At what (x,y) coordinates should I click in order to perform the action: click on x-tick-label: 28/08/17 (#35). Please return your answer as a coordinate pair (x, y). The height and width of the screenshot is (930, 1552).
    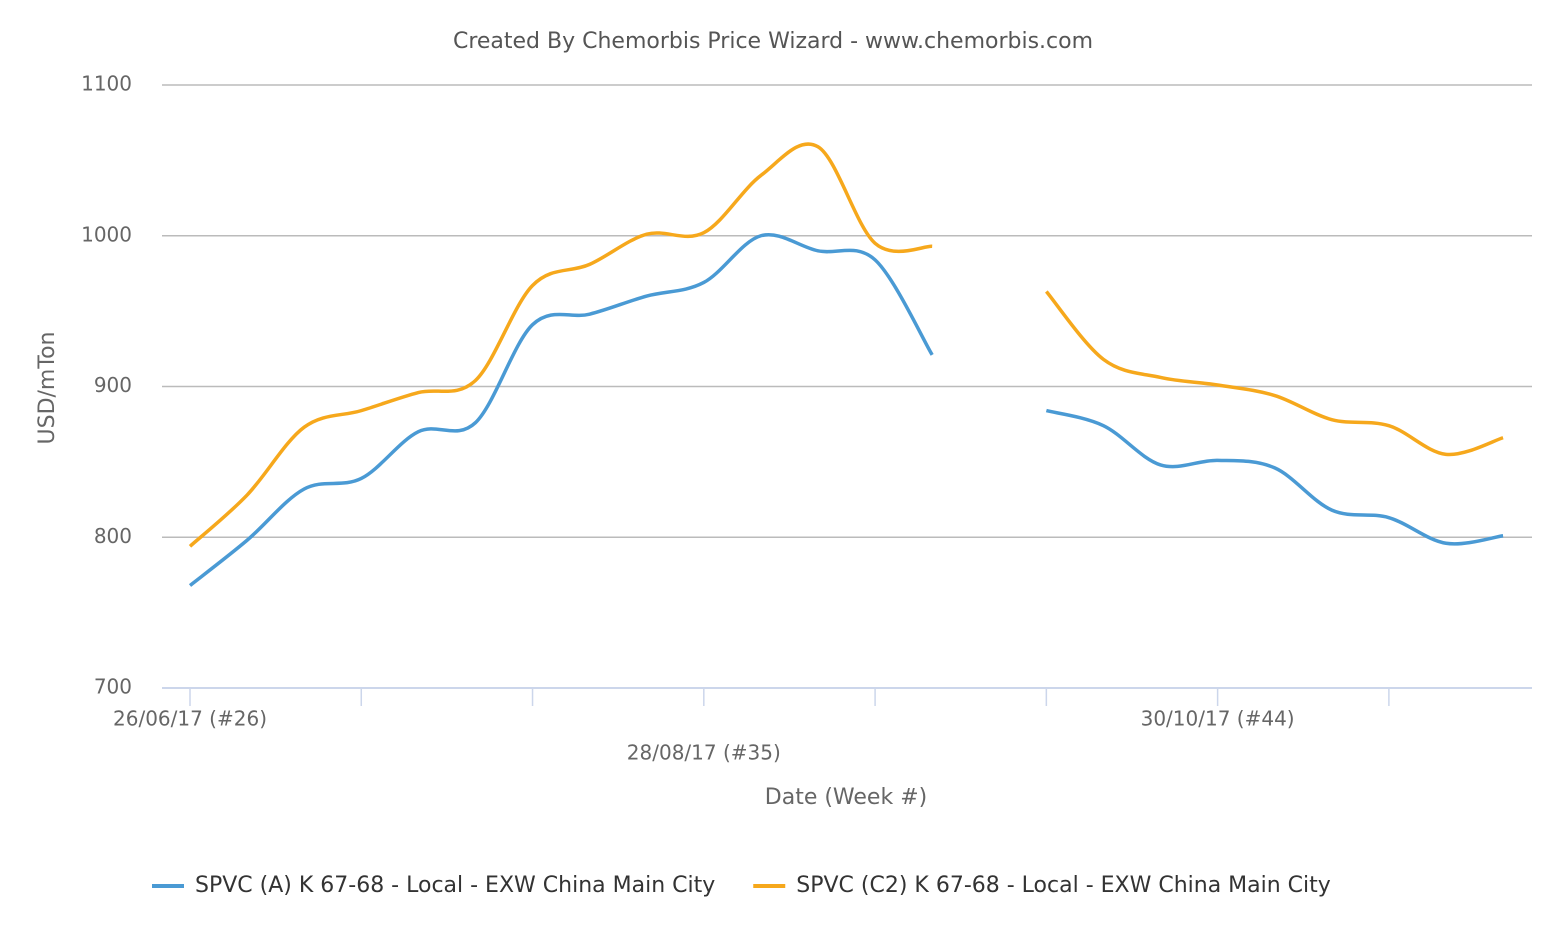
    Looking at the image, I should click on (704, 753).